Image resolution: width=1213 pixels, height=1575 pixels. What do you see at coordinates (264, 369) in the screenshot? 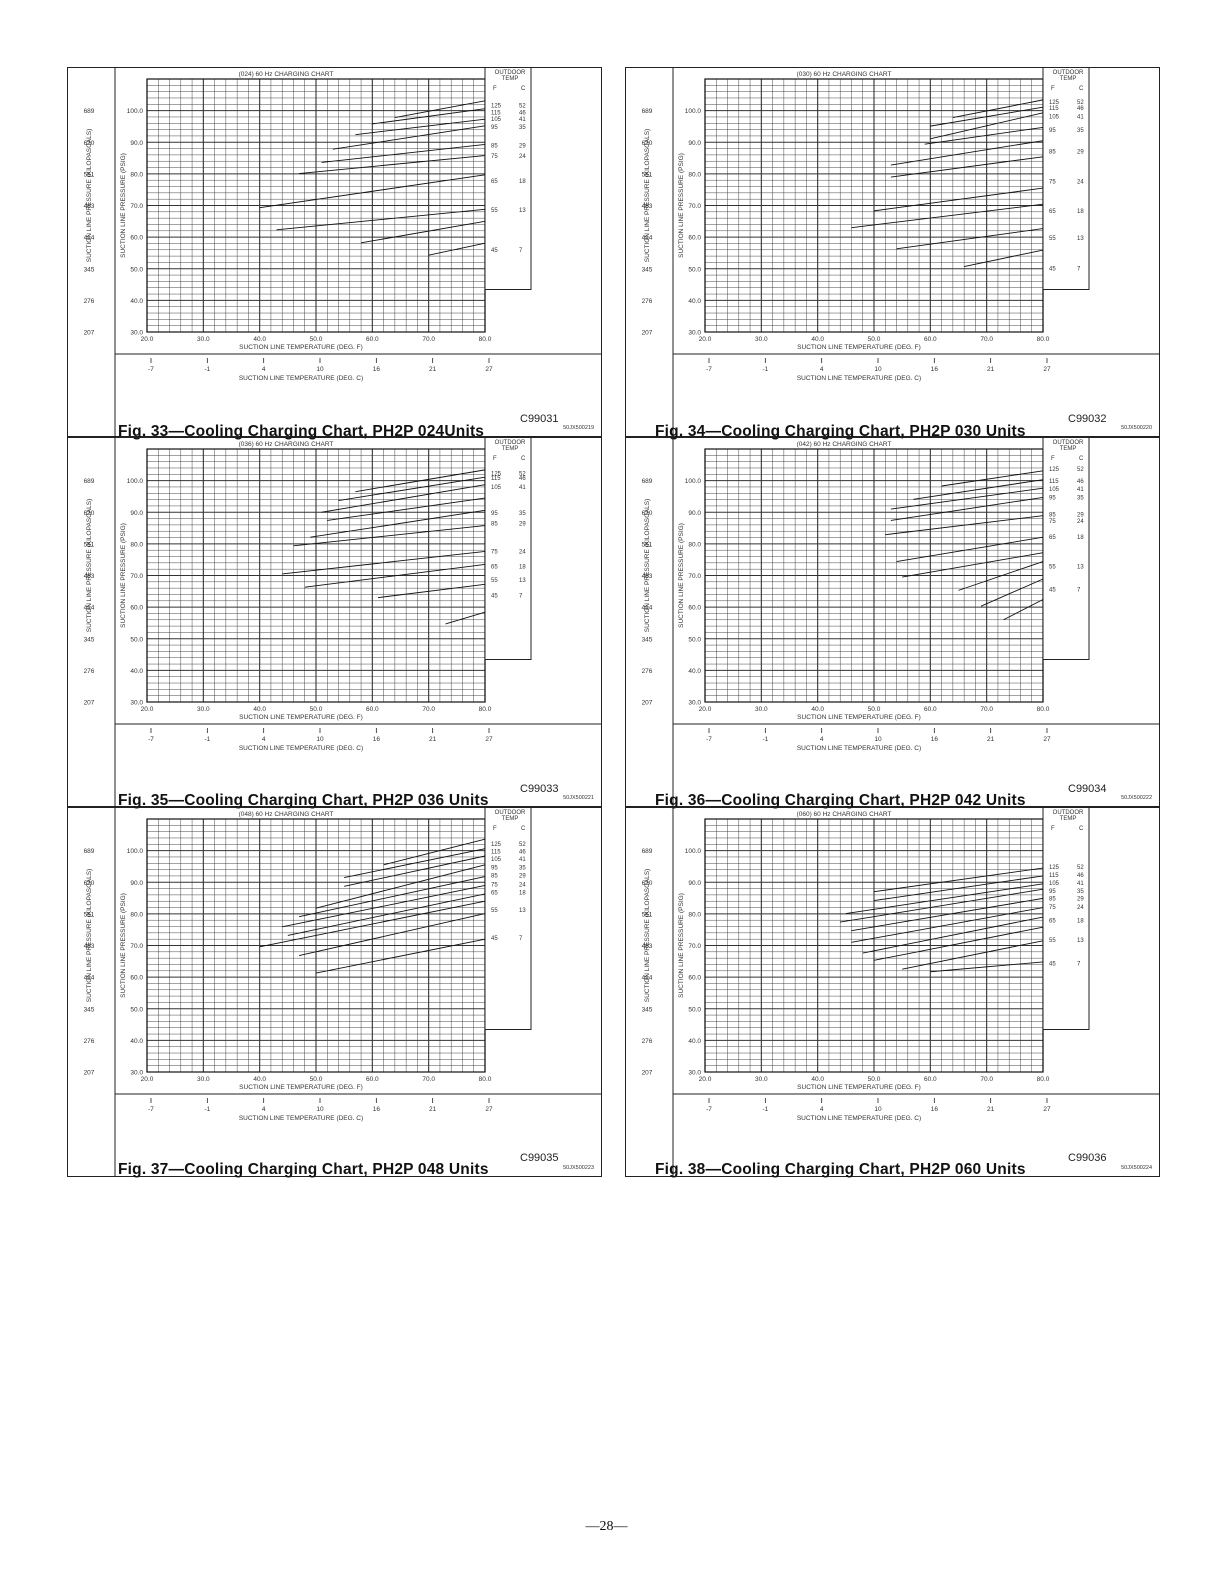
I see `x-tick-c-label: 4` at bounding box center [264, 369].